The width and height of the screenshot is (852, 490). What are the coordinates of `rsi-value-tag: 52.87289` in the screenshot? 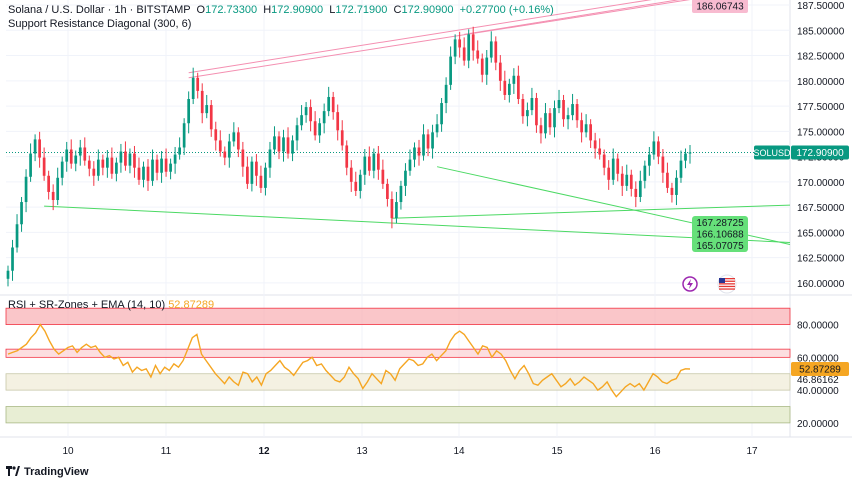 It's located at (820, 369).